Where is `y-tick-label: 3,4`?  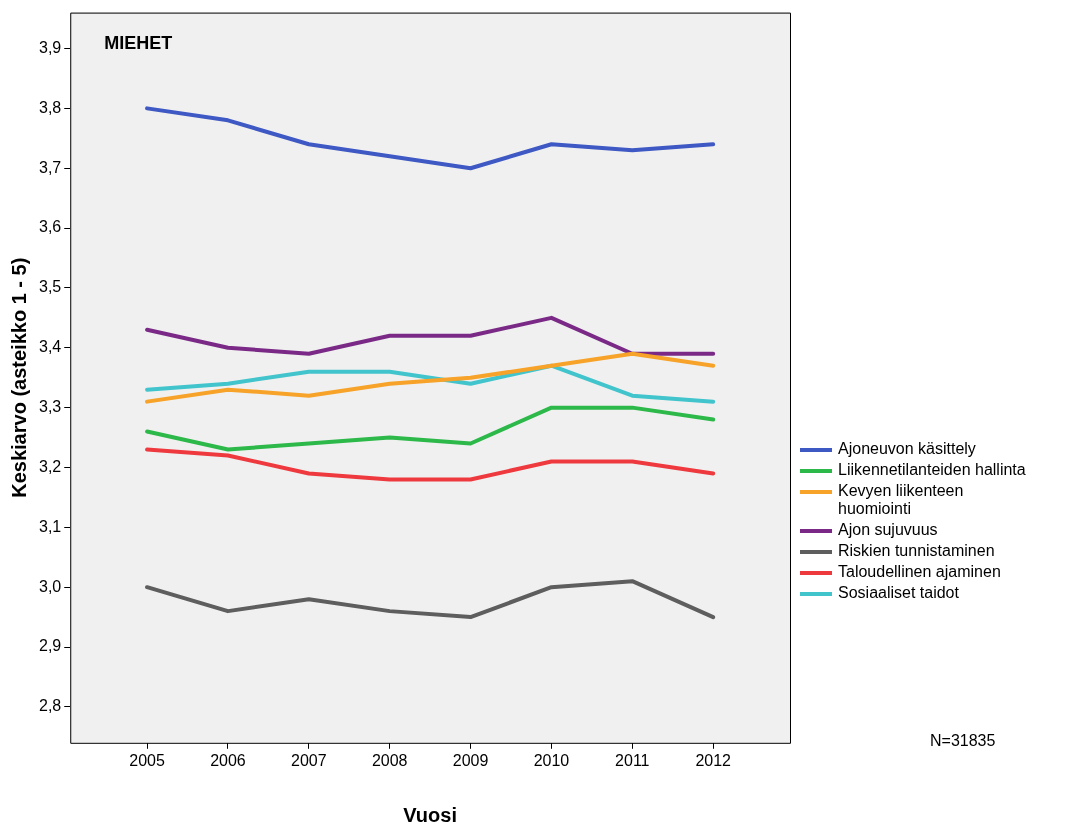
y-tick-label: 3,4 is located at coordinates (50, 347).